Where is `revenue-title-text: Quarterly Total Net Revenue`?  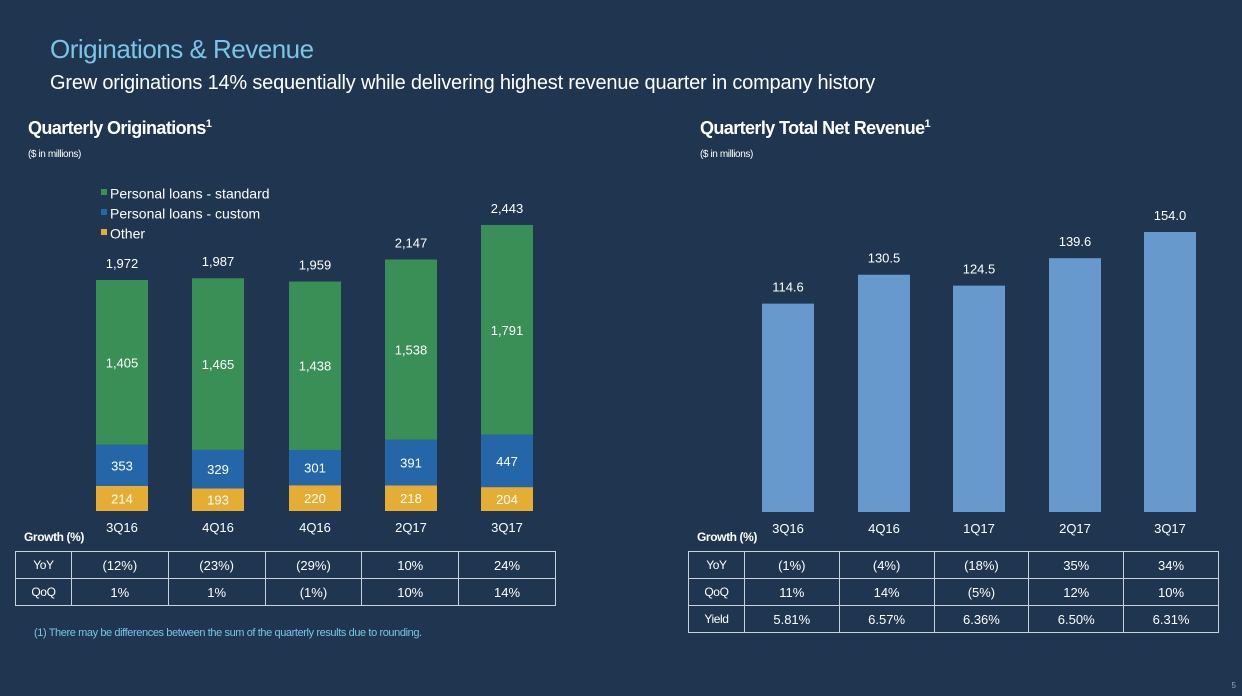 revenue-title-text: Quarterly Total Net Revenue is located at coordinates (812, 128).